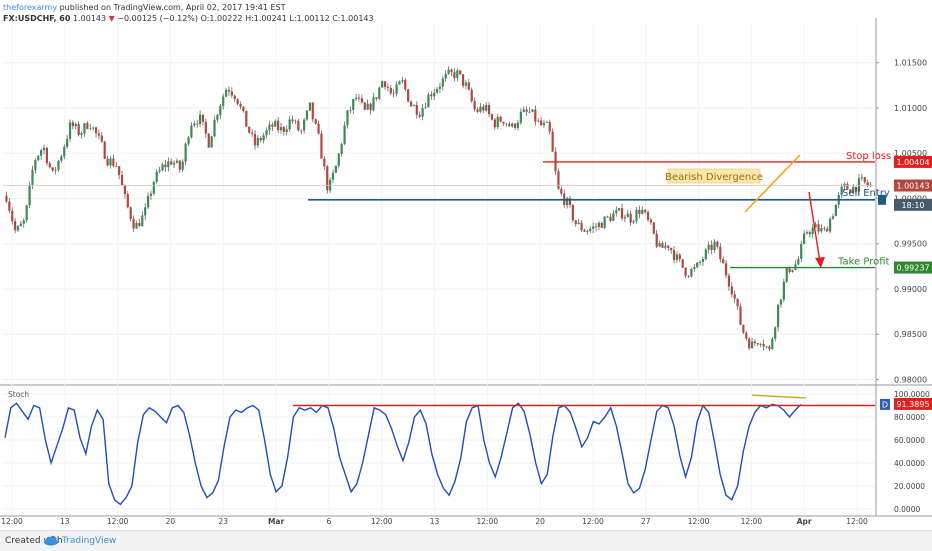  What do you see at coordinates (885, 404) in the screenshot?
I see `stoch-d-marker` at bounding box center [885, 404].